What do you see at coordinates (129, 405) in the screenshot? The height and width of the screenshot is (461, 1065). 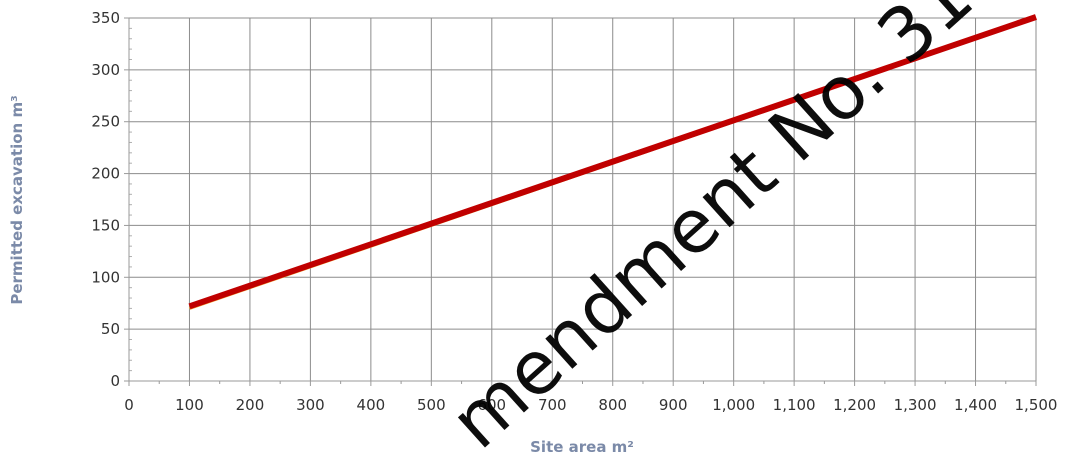 I see `x-tick-label: 0` at bounding box center [129, 405].